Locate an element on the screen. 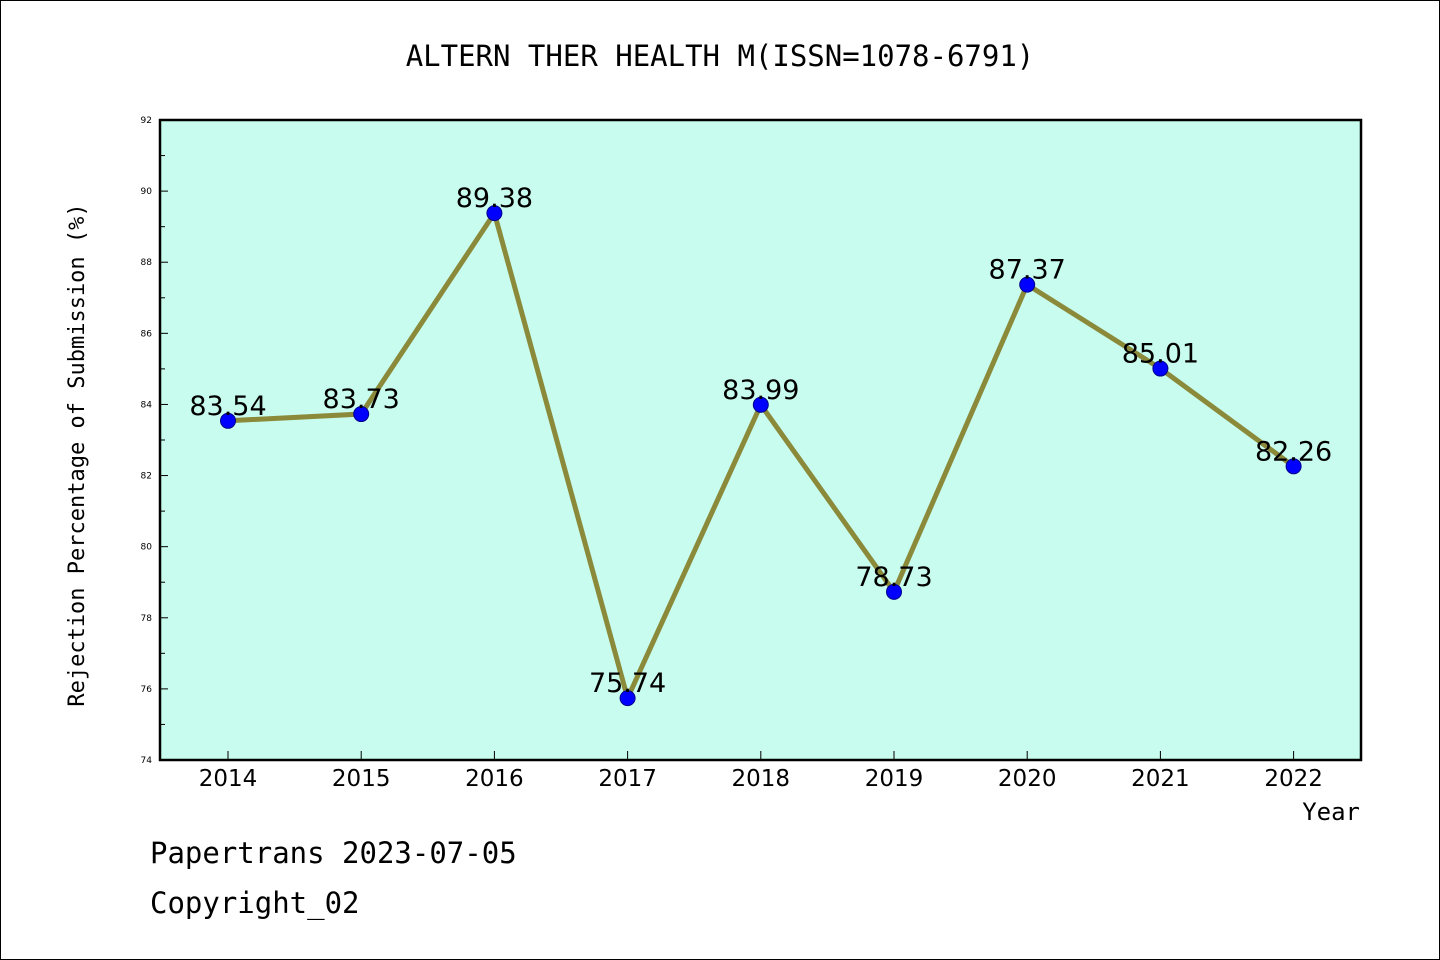 The image size is (1440, 960). x-tick-label: 2014 is located at coordinates (228, 779).